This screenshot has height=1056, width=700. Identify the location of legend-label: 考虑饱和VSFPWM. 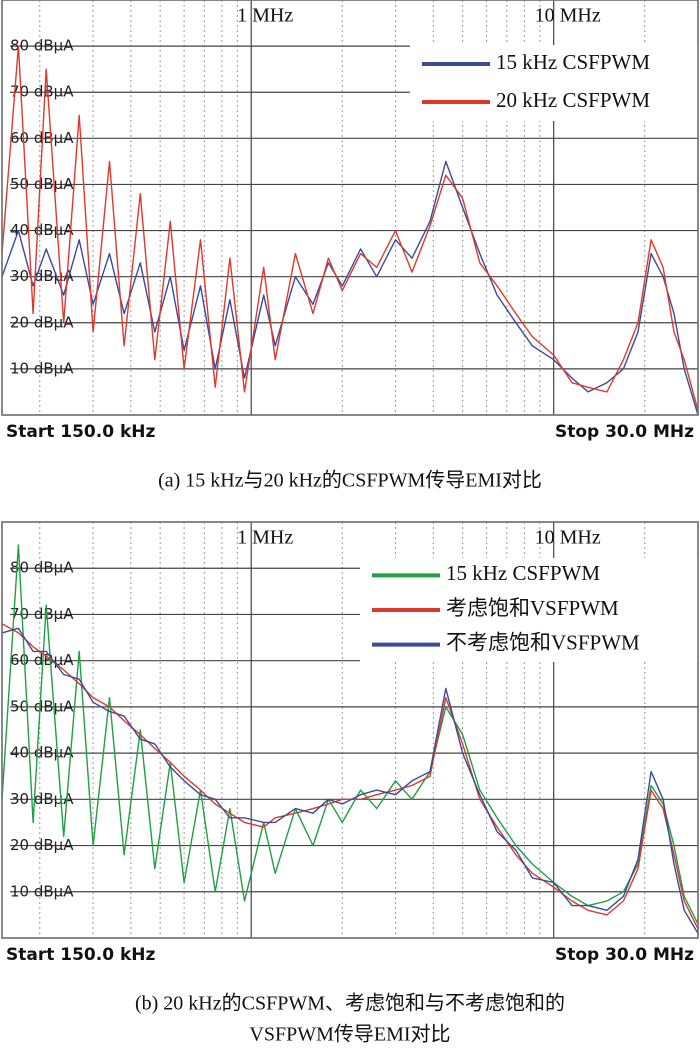
(532, 608).